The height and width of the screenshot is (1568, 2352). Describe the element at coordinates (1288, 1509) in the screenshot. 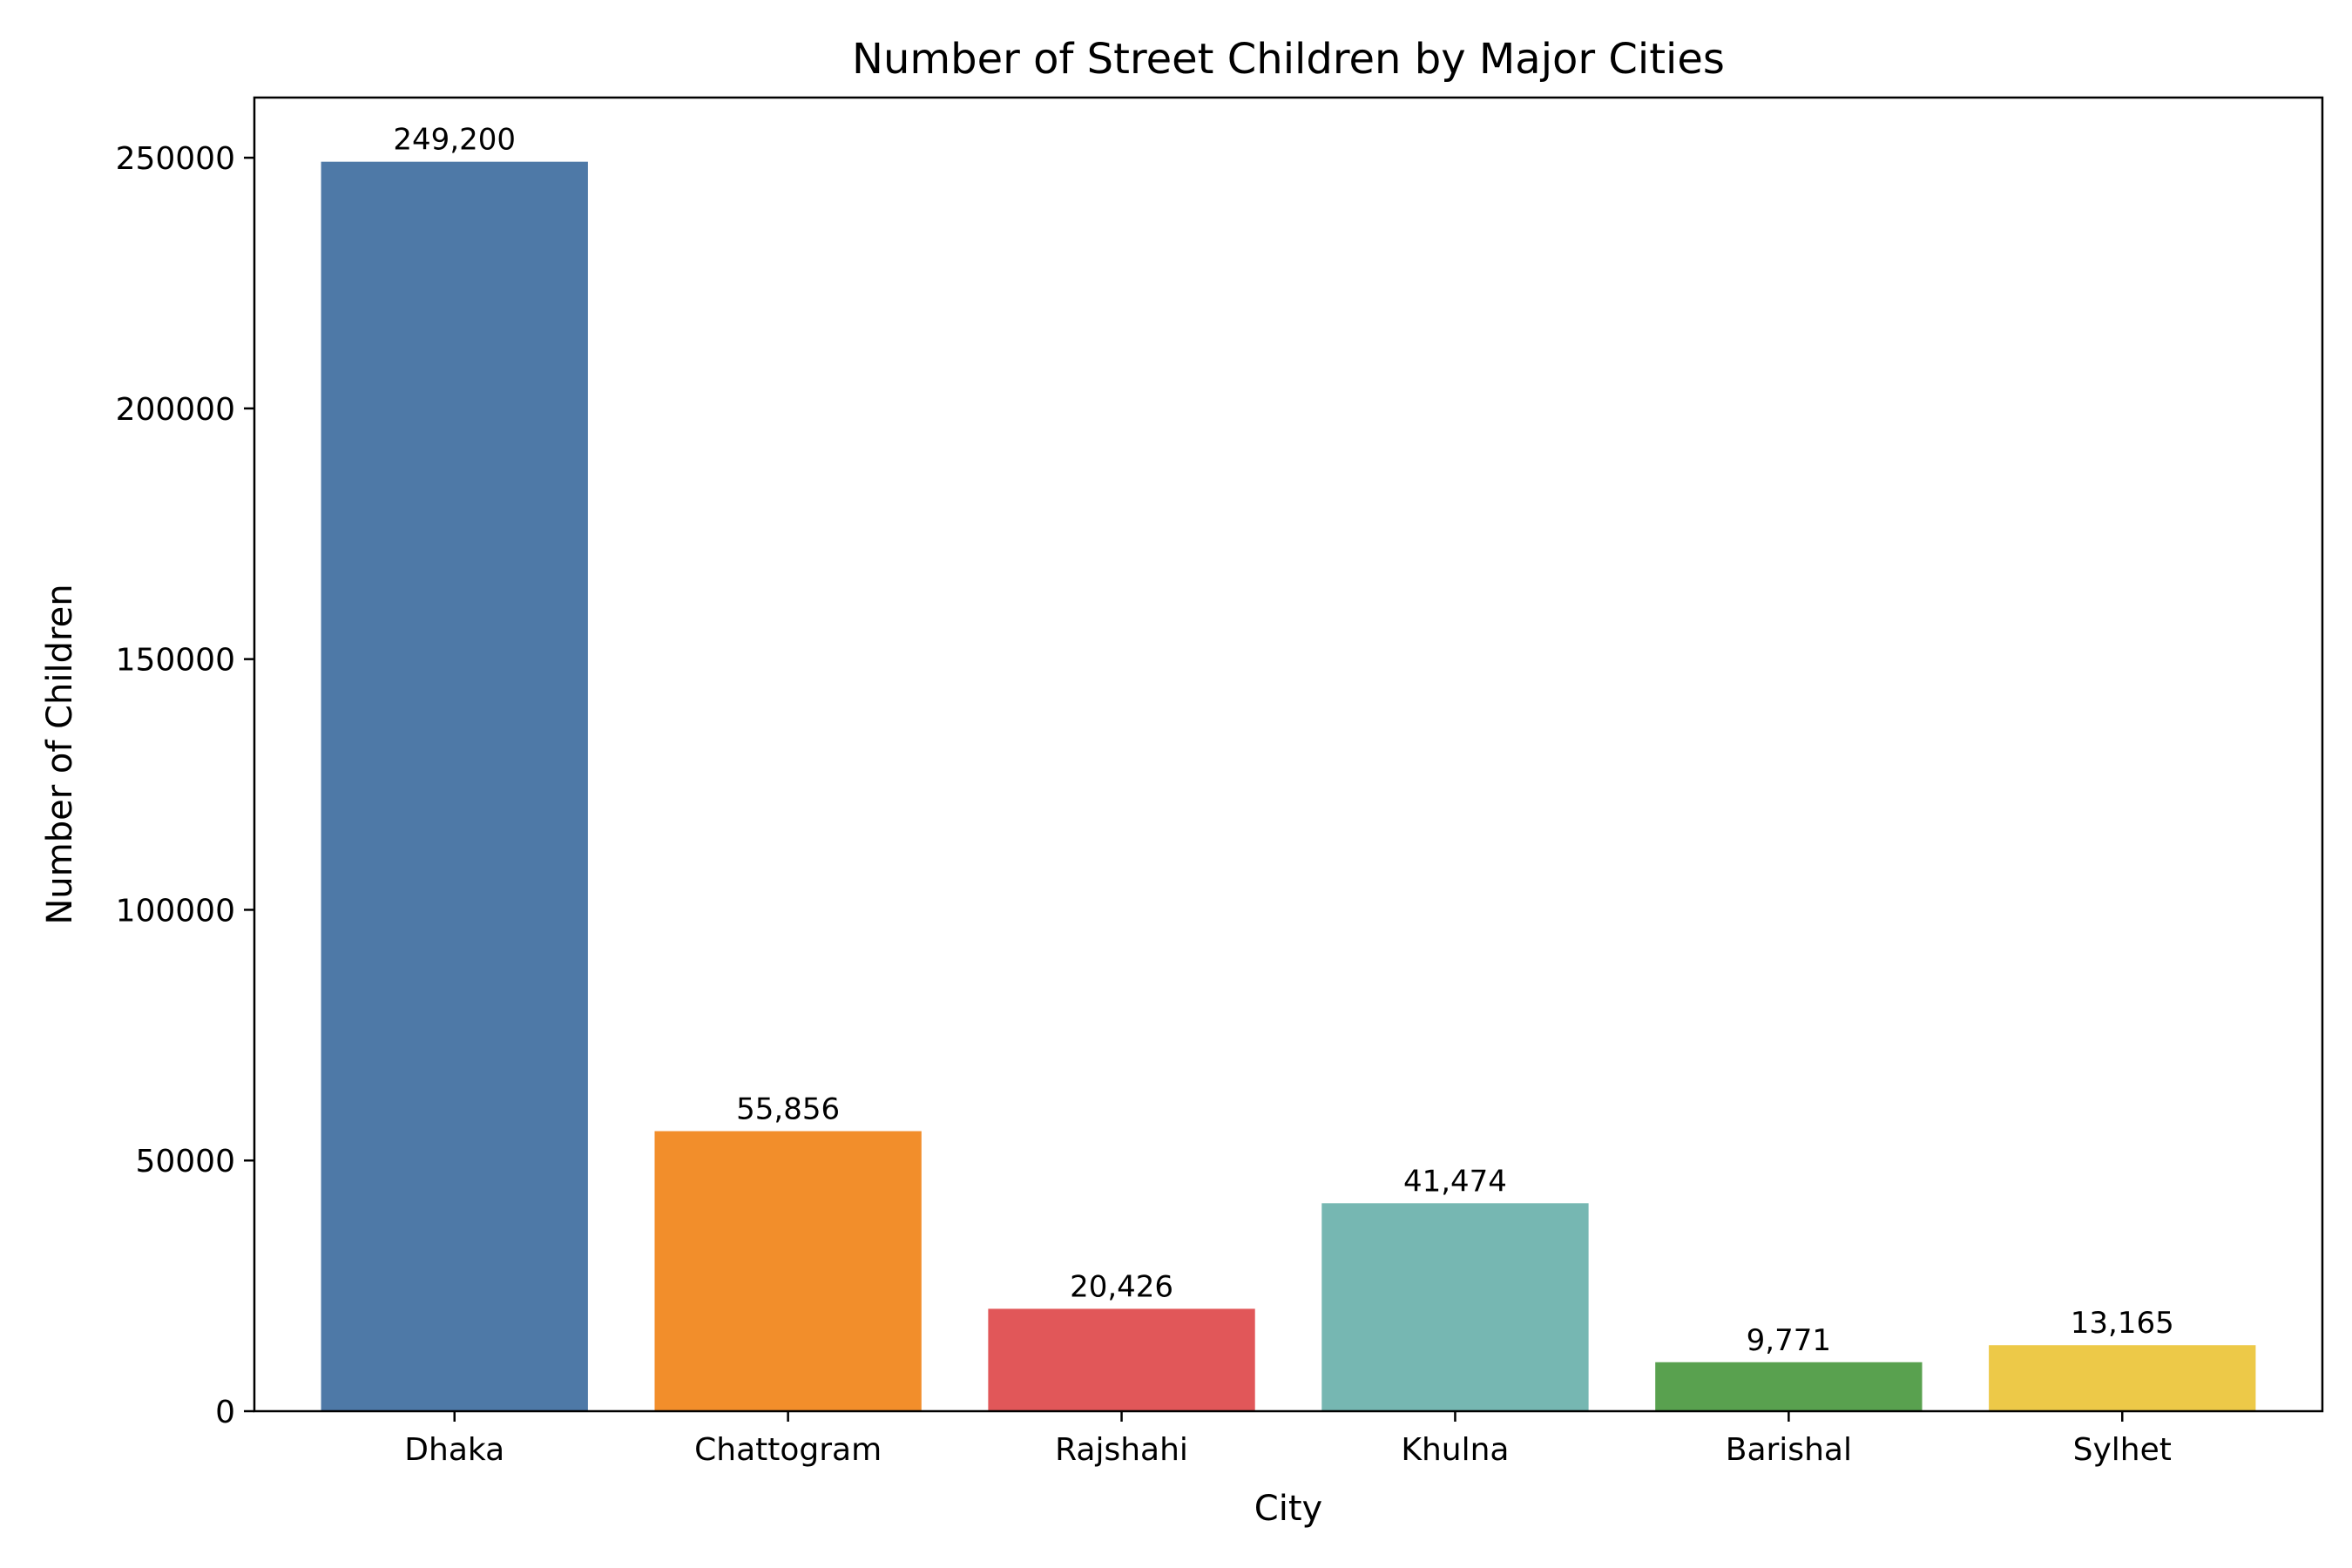

I see `x-axis-label: City` at that location.